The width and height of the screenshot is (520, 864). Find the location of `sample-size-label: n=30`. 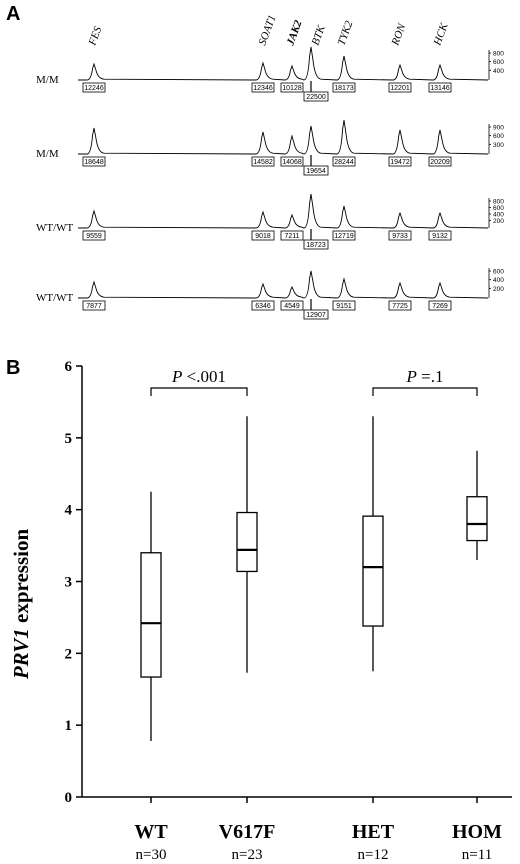

sample-size-label: n=30 is located at coordinates (151, 855).